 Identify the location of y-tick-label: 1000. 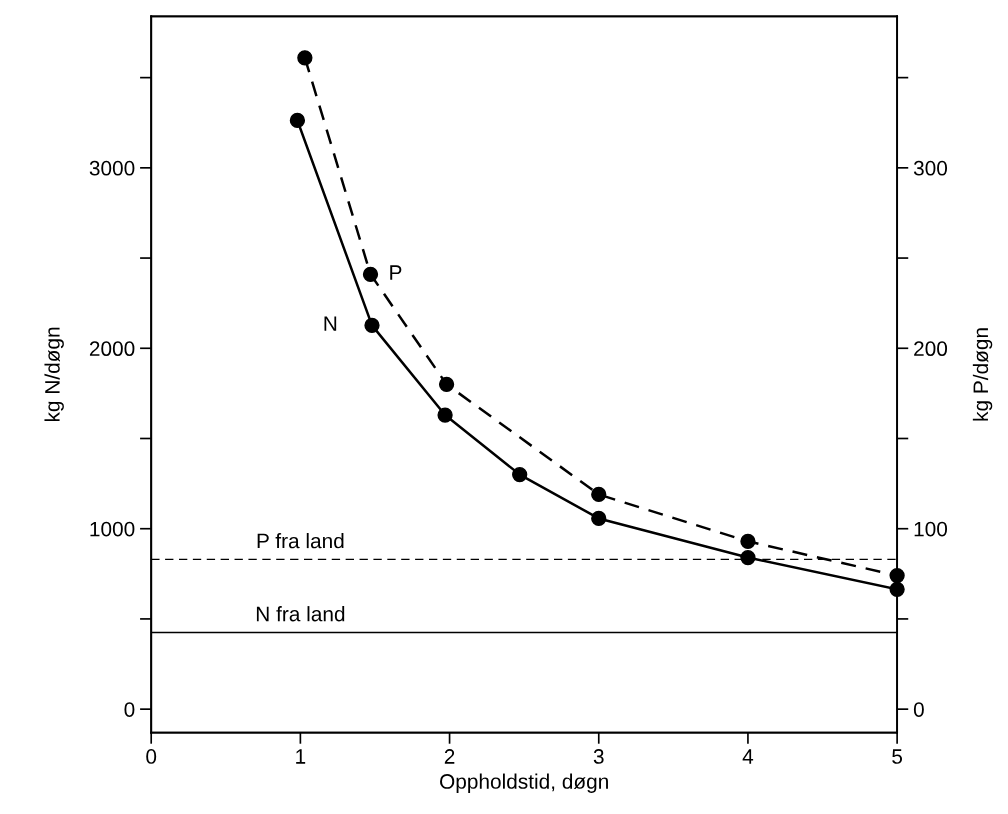
(112, 529).